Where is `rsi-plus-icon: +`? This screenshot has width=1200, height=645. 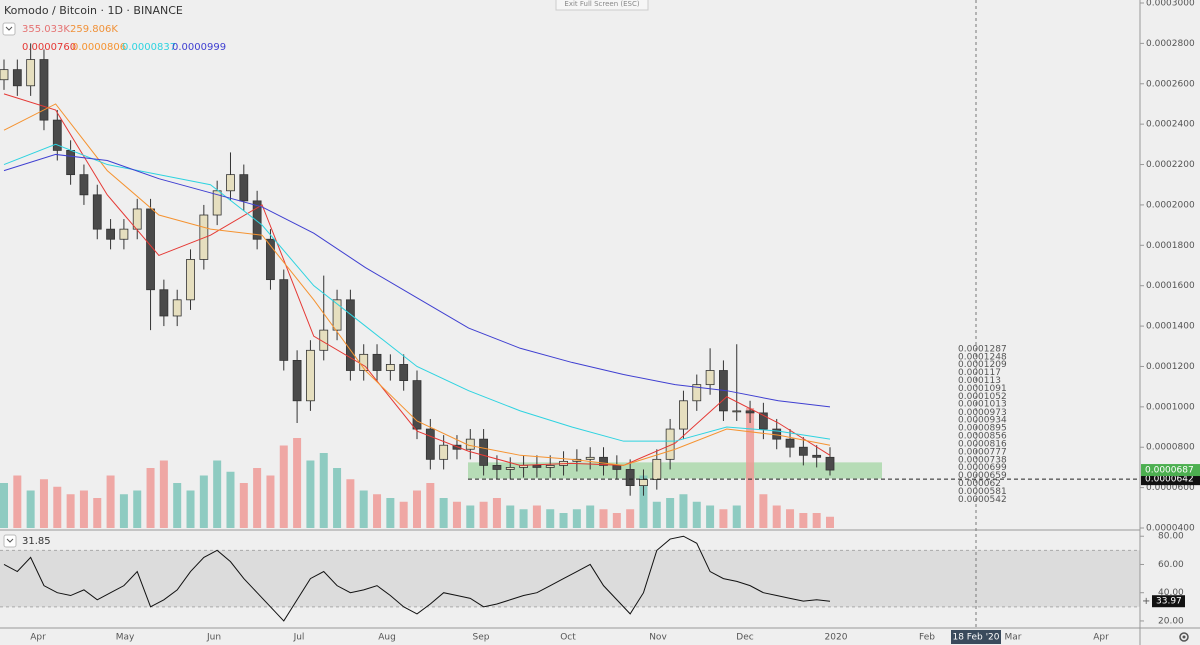 rsi-plus-icon: + is located at coordinates (1146, 601).